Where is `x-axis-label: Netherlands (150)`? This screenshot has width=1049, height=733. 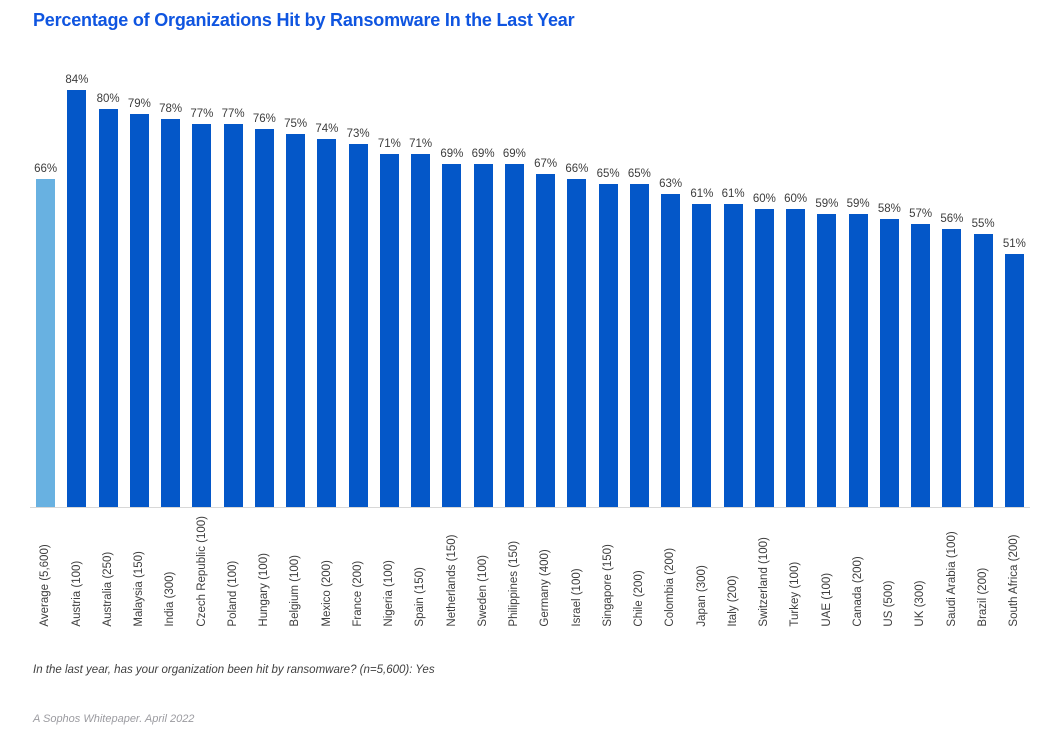
x-axis-label: Netherlands (150) is located at coordinates (451, 580).